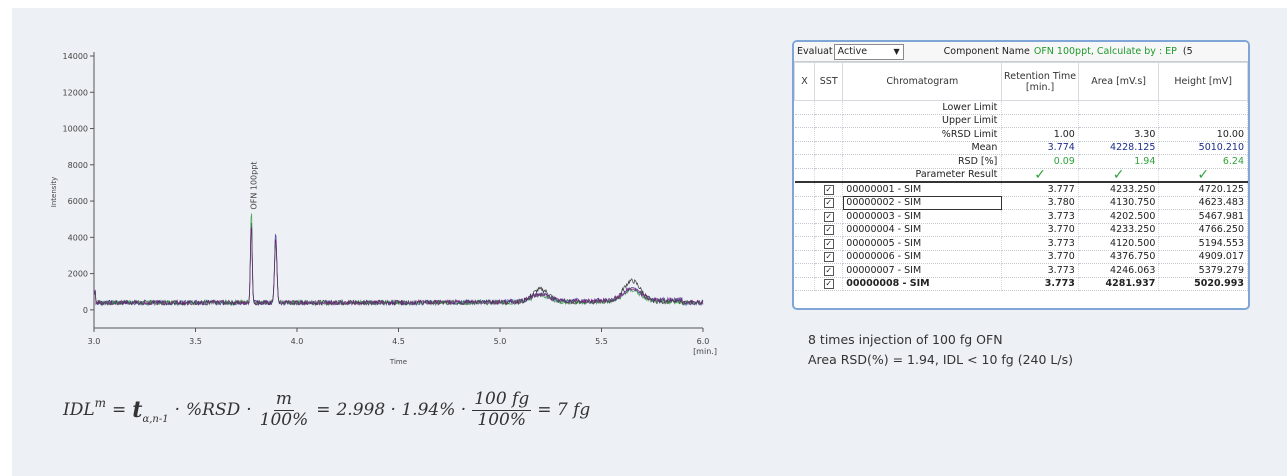 This screenshot has height=476, width=1287. What do you see at coordinates (922, 107) in the screenshot?
I see `limit-label: Lower Limit` at bounding box center [922, 107].